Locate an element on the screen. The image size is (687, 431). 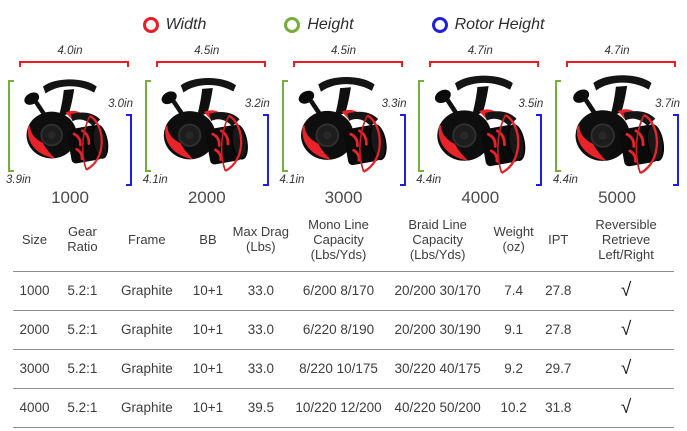
legend-item-width: Width is located at coordinates (174, 25).